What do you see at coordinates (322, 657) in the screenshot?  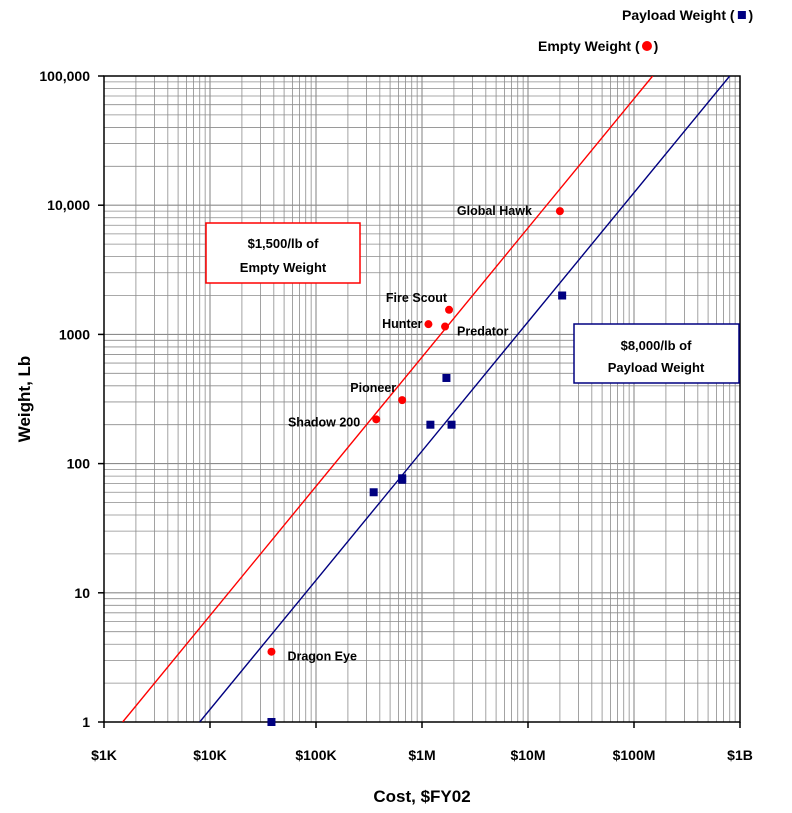 I see `point-label-dragon-eye: Dragon Eye` at bounding box center [322, 657].